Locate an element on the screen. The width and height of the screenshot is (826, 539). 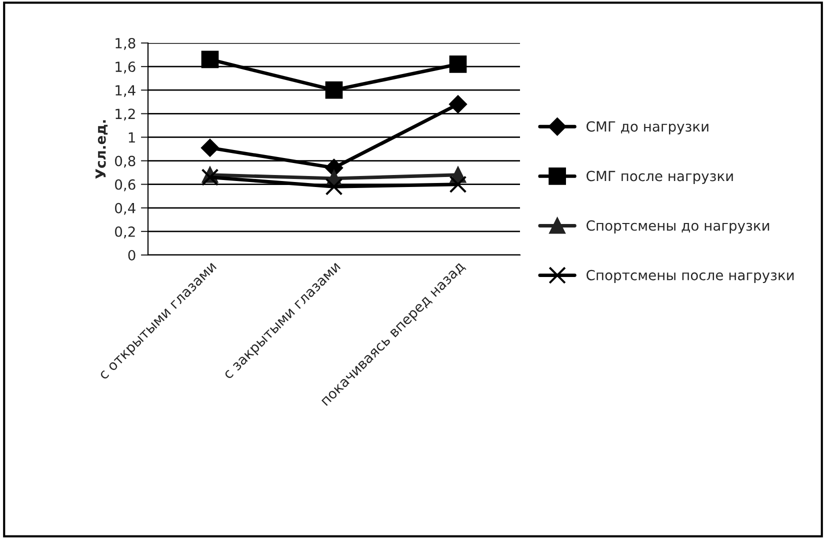
legend-label: Спортсмены до нагрузки is located at coordinates (678, 227).